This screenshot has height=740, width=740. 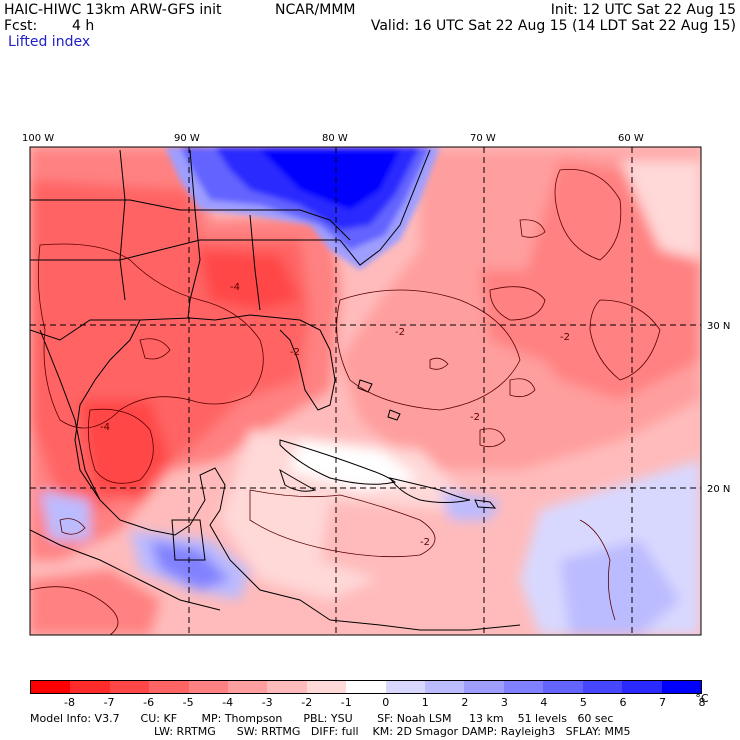 I want to click on colorbar-tick-label: 8, so click(x=702, y=702).